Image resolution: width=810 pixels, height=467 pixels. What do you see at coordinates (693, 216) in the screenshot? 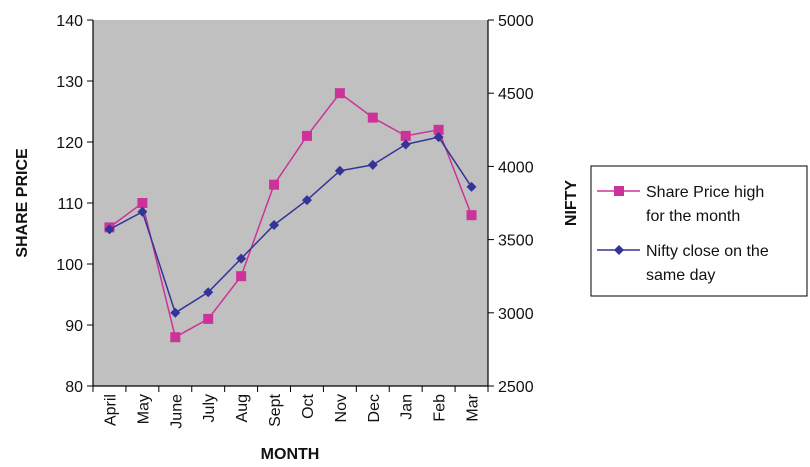
I see `legend-share-price-label-2: for the month` at bounding box center [693, 216].